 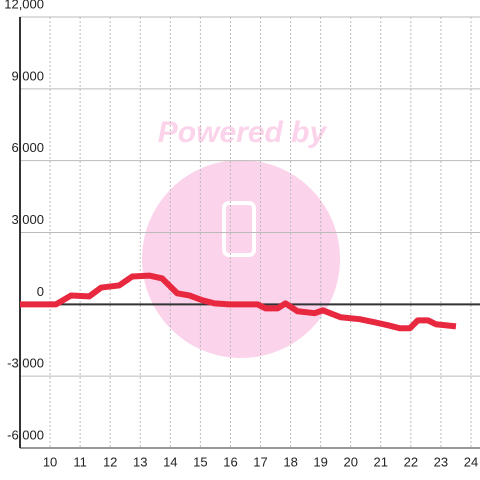 What do you see at coordinates (140, 461) in the screenshot?
I see `x-tick-label: 13` at bounding box center [140, 461].